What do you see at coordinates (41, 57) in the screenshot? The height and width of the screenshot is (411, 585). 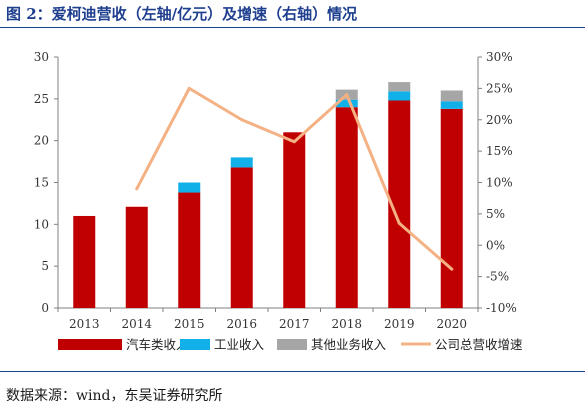 I see `left-tick-label: 30` at bounding box center [41, 57].